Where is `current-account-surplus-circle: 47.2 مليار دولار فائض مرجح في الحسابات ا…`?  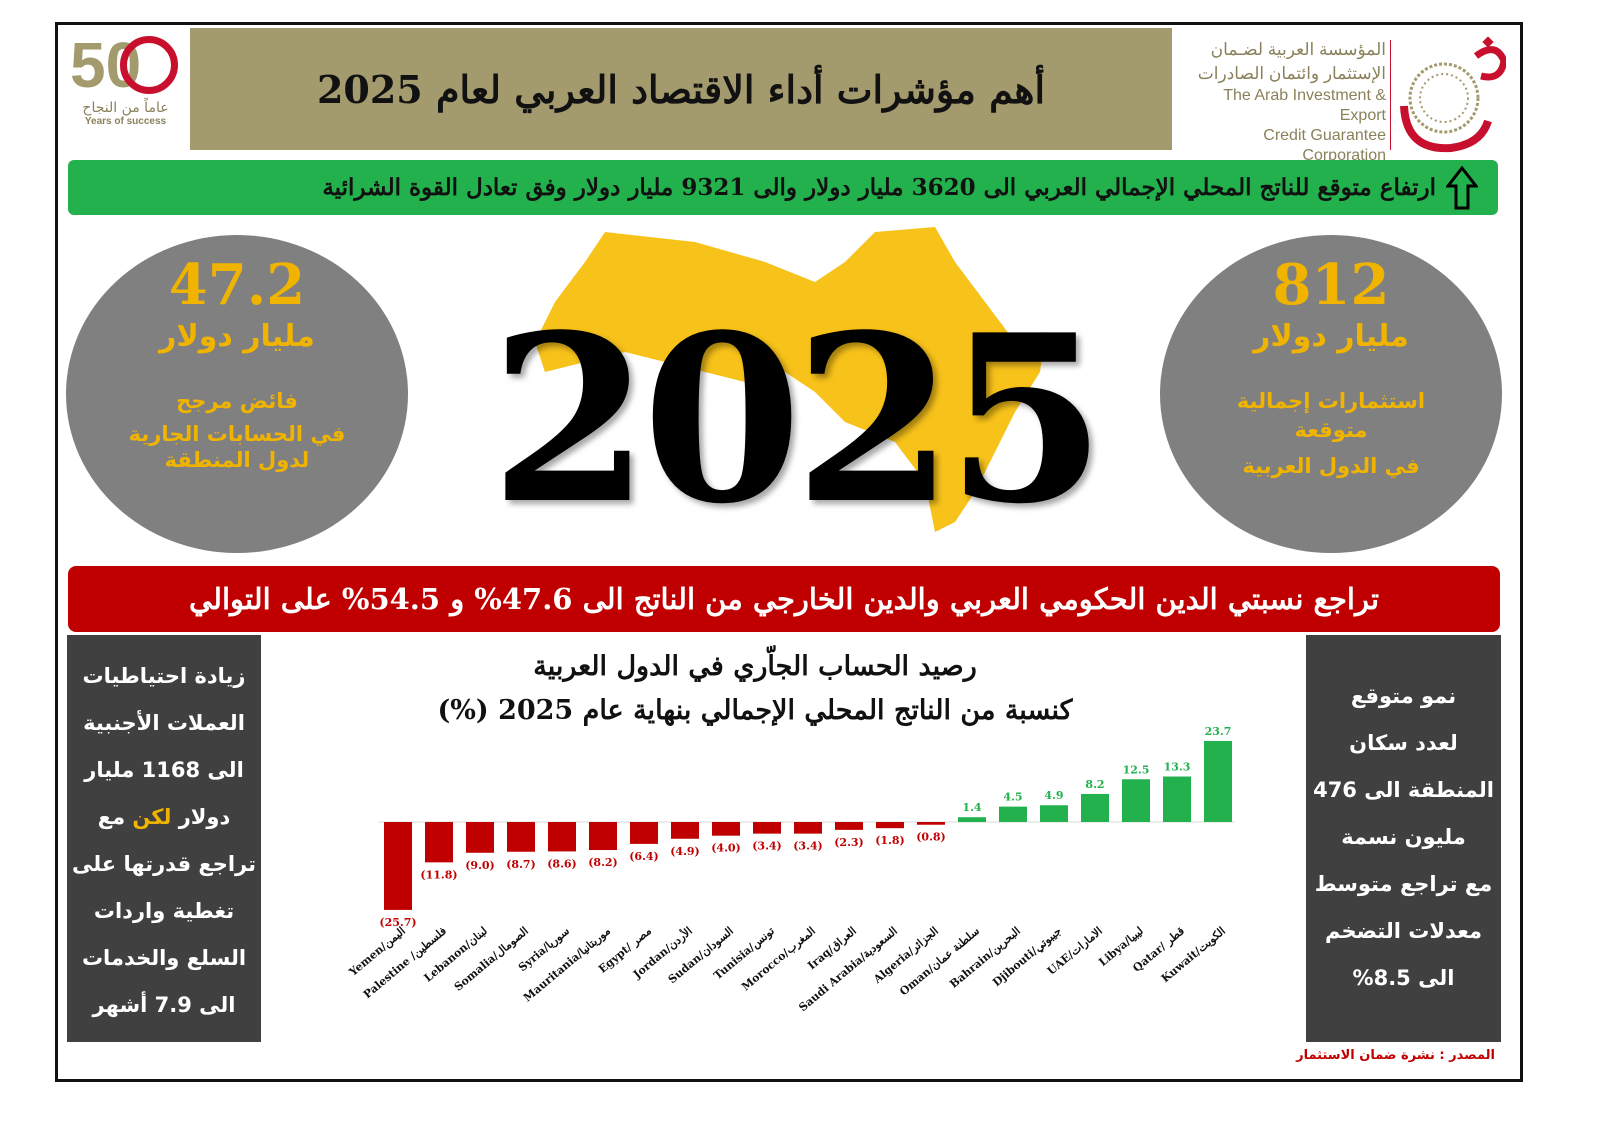 current-account-surplus-circle: 47.2 مليار دولار فائض مرجح في الحسابات ا… is located at coordinates (237, 394).